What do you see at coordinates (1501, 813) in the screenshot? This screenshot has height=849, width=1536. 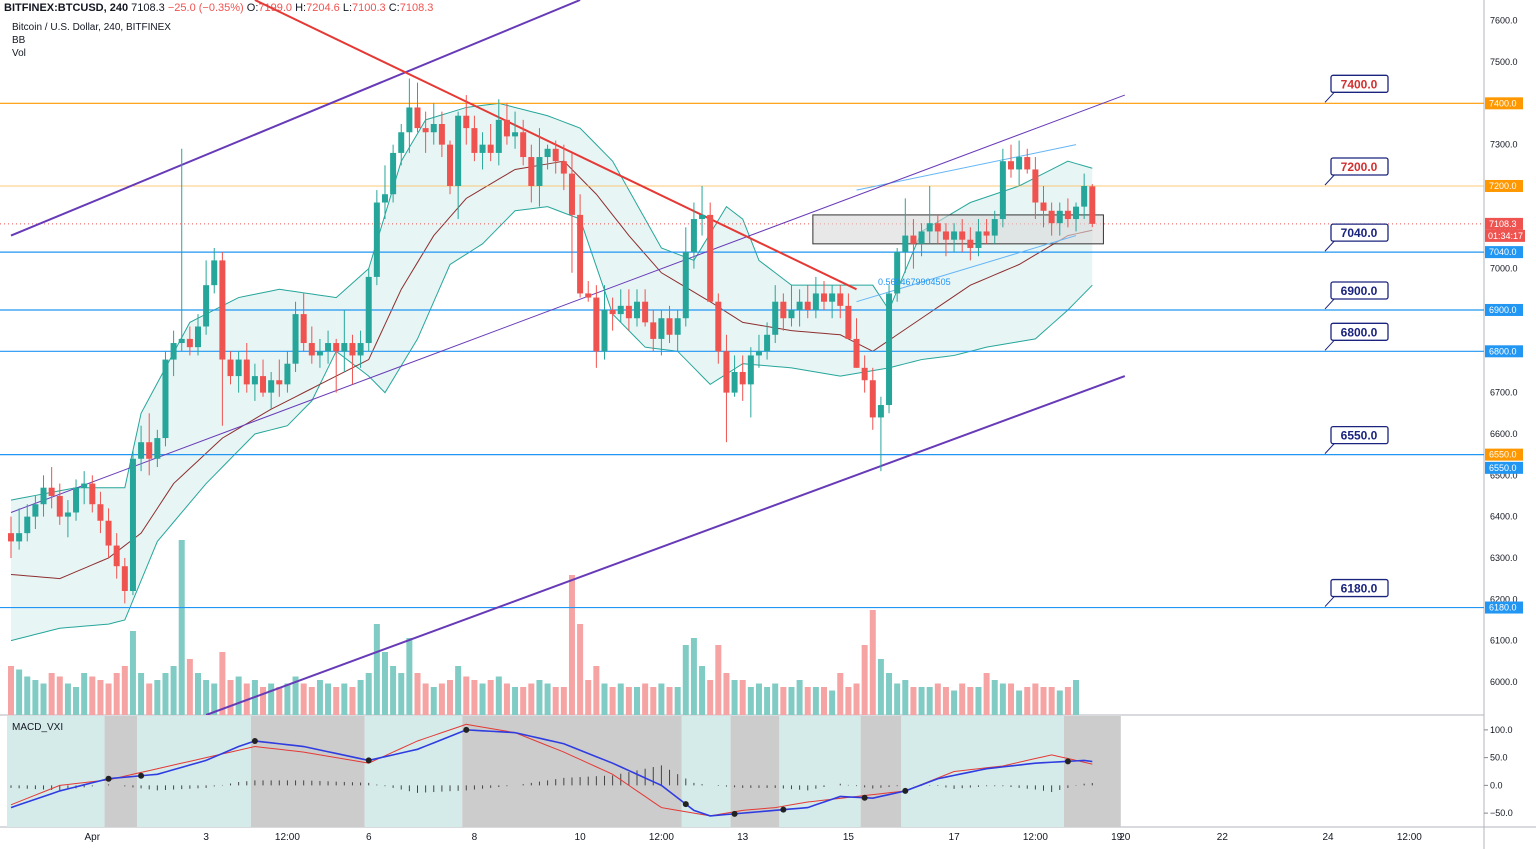 I see `macd-tick-−50.0: −50.0` at bounding box center [1501, 813].